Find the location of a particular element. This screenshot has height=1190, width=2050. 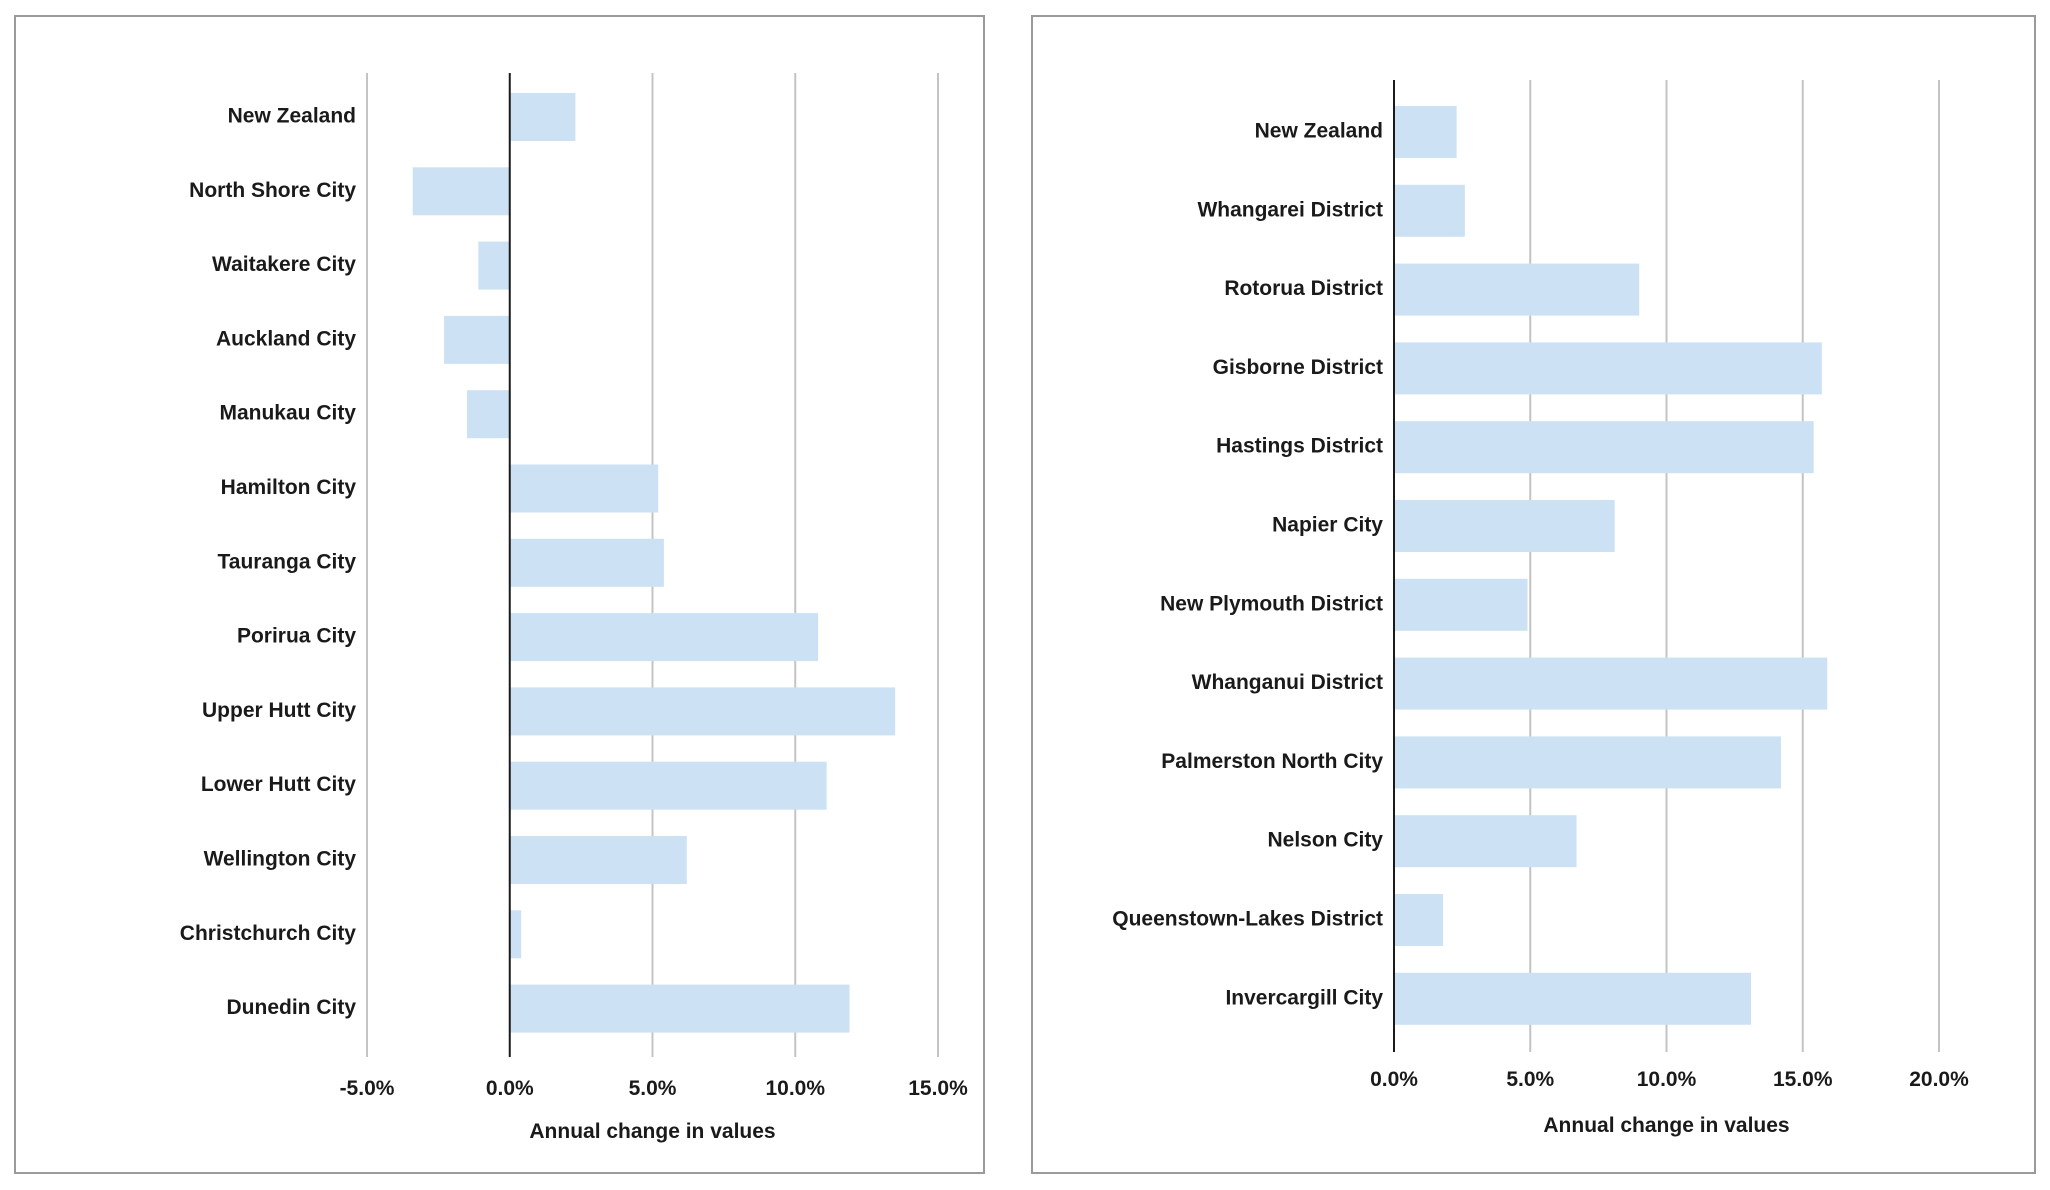

left-tick-label-3: 10.0% is located at coordinates (795, 1088).